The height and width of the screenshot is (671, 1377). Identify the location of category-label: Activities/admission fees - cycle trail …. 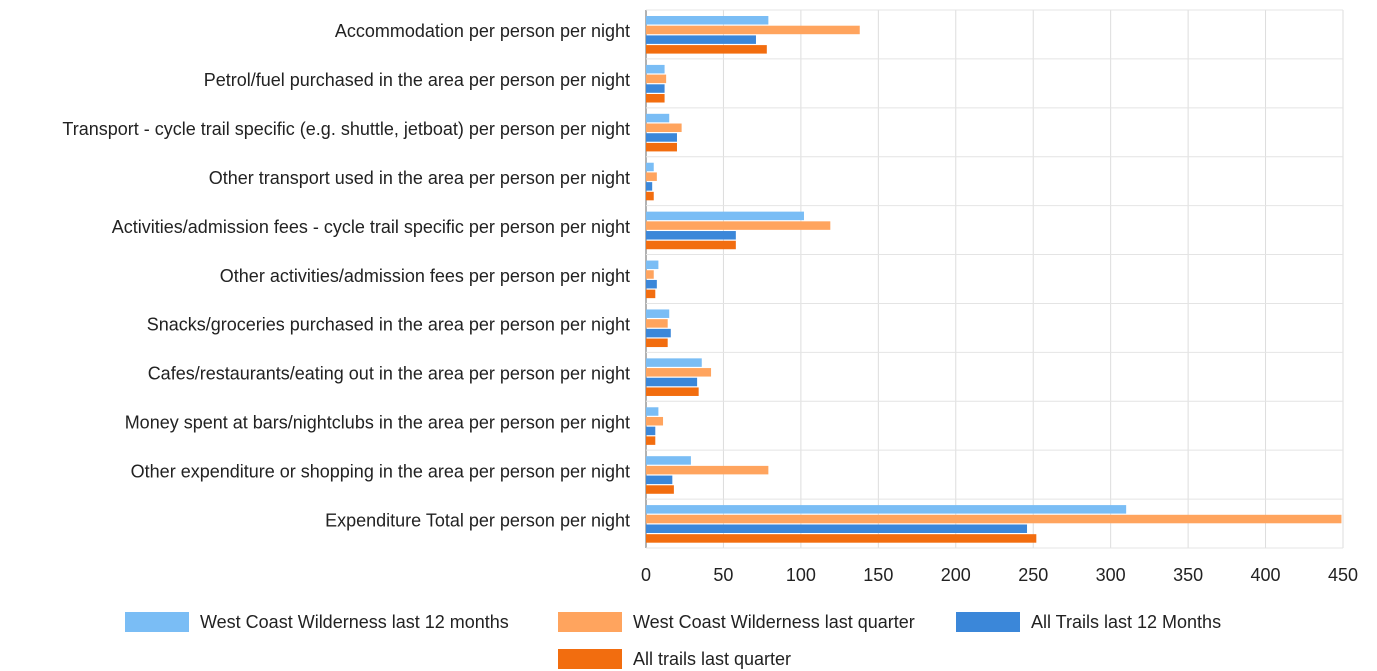
(371, 227).